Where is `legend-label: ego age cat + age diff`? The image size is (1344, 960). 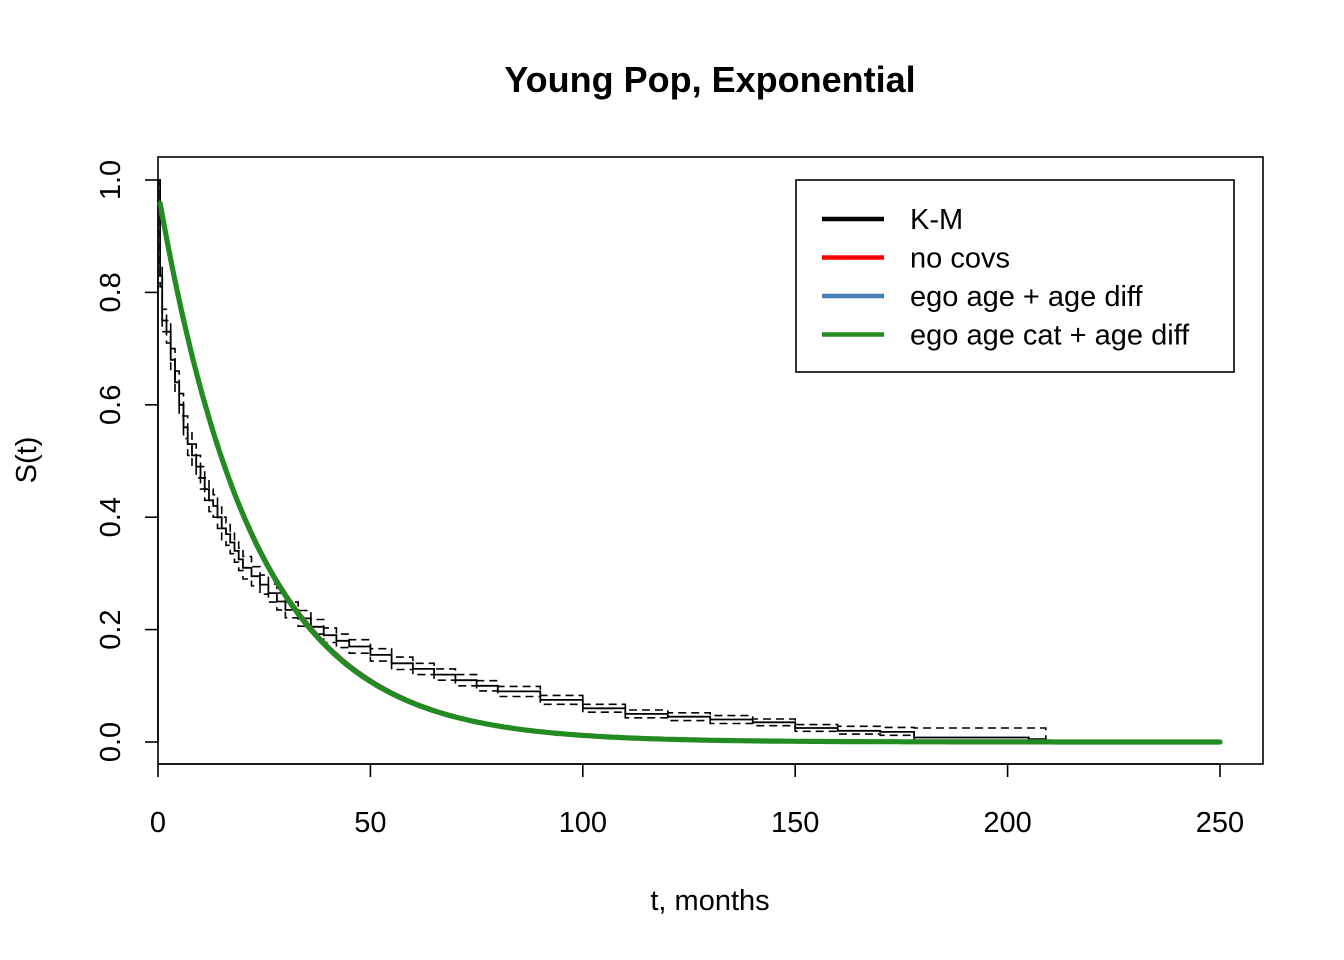
legend-label: ego age cat + age diff is located at coordinates (1050, 336).